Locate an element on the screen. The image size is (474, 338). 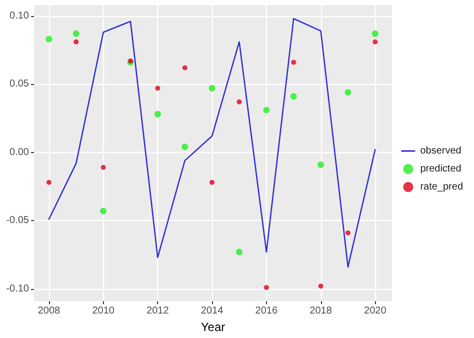
x-tick-label: 2010 is located at coordinates (103, 311).